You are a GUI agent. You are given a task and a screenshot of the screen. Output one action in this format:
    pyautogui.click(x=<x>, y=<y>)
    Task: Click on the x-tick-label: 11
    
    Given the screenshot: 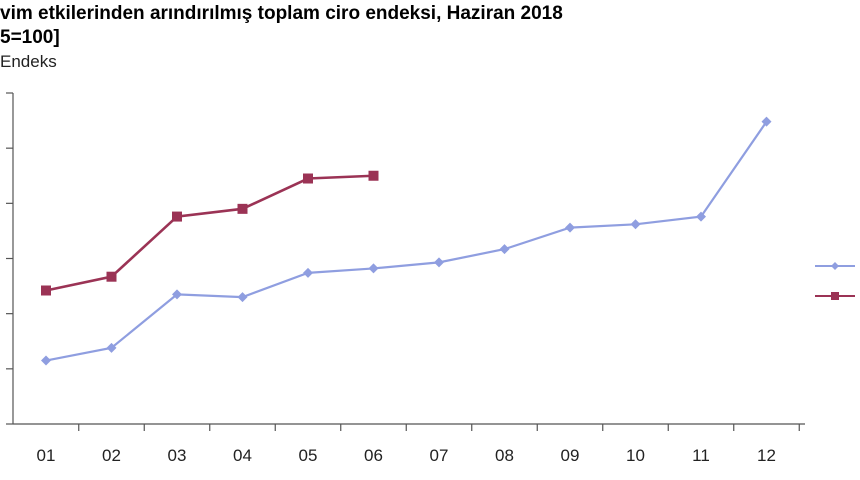 What is the action you would take?
    pyautogui.click(x=701, y=455)
    